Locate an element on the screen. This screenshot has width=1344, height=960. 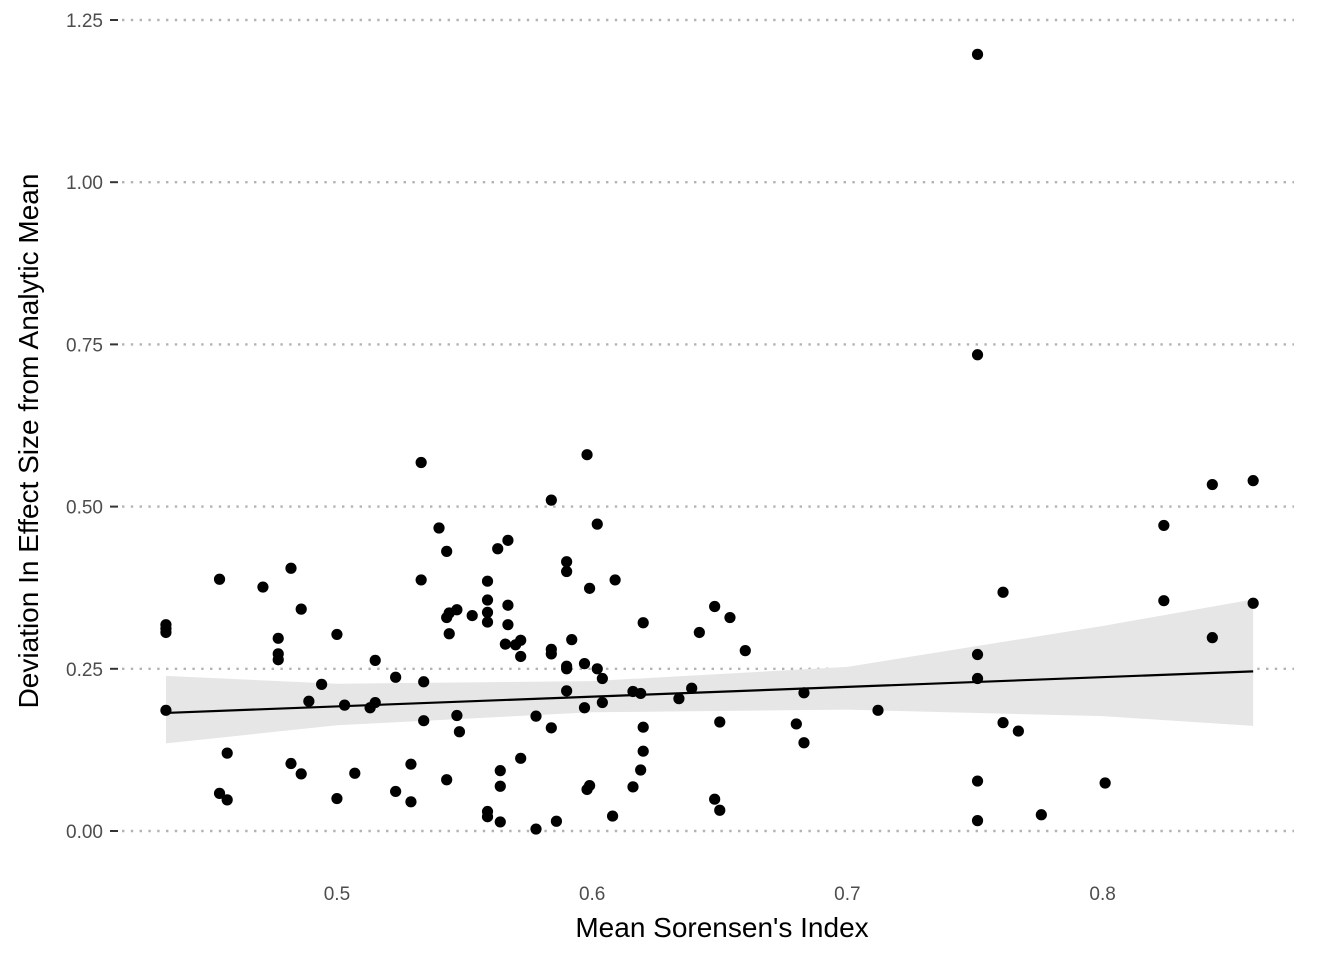
x-axis: 0.5 0.6 0.7 0.8 is located at coordinates (720, 894).